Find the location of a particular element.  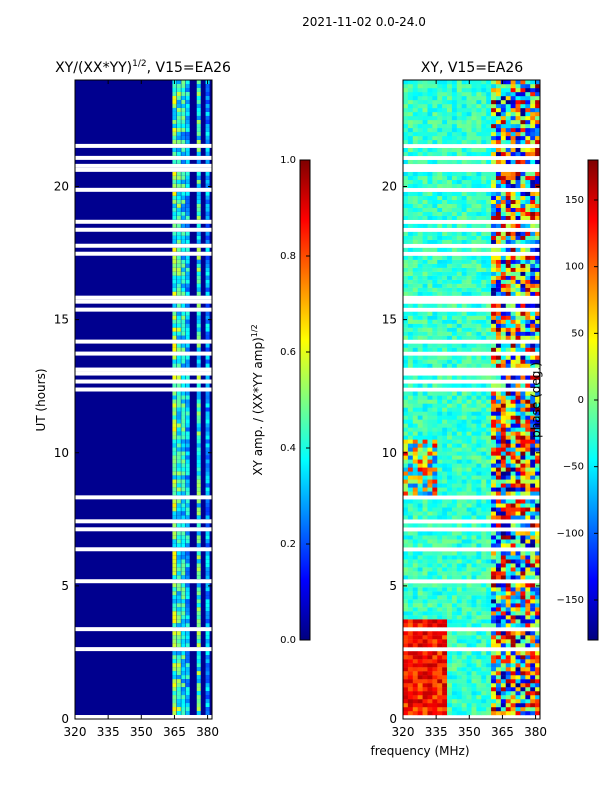

x-tick-label: 365 is located at coordinates (502, 732).